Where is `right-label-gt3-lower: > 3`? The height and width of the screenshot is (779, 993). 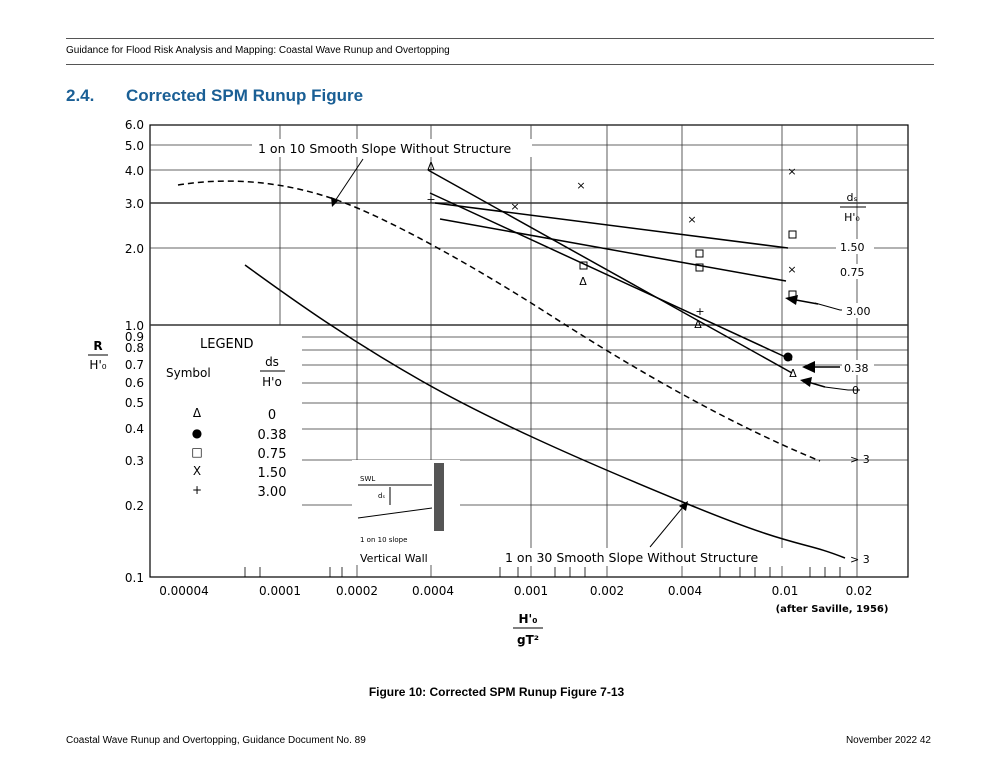 right-label-gt3-lower: > 3 is located at coordinates (860, 559).